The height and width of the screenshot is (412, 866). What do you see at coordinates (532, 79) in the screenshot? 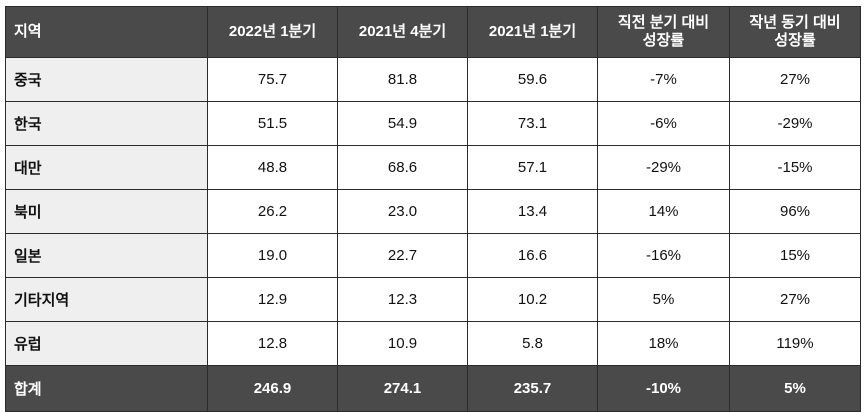
I see `value-2021-q1: 59.6` at bounding box center [532, 79].